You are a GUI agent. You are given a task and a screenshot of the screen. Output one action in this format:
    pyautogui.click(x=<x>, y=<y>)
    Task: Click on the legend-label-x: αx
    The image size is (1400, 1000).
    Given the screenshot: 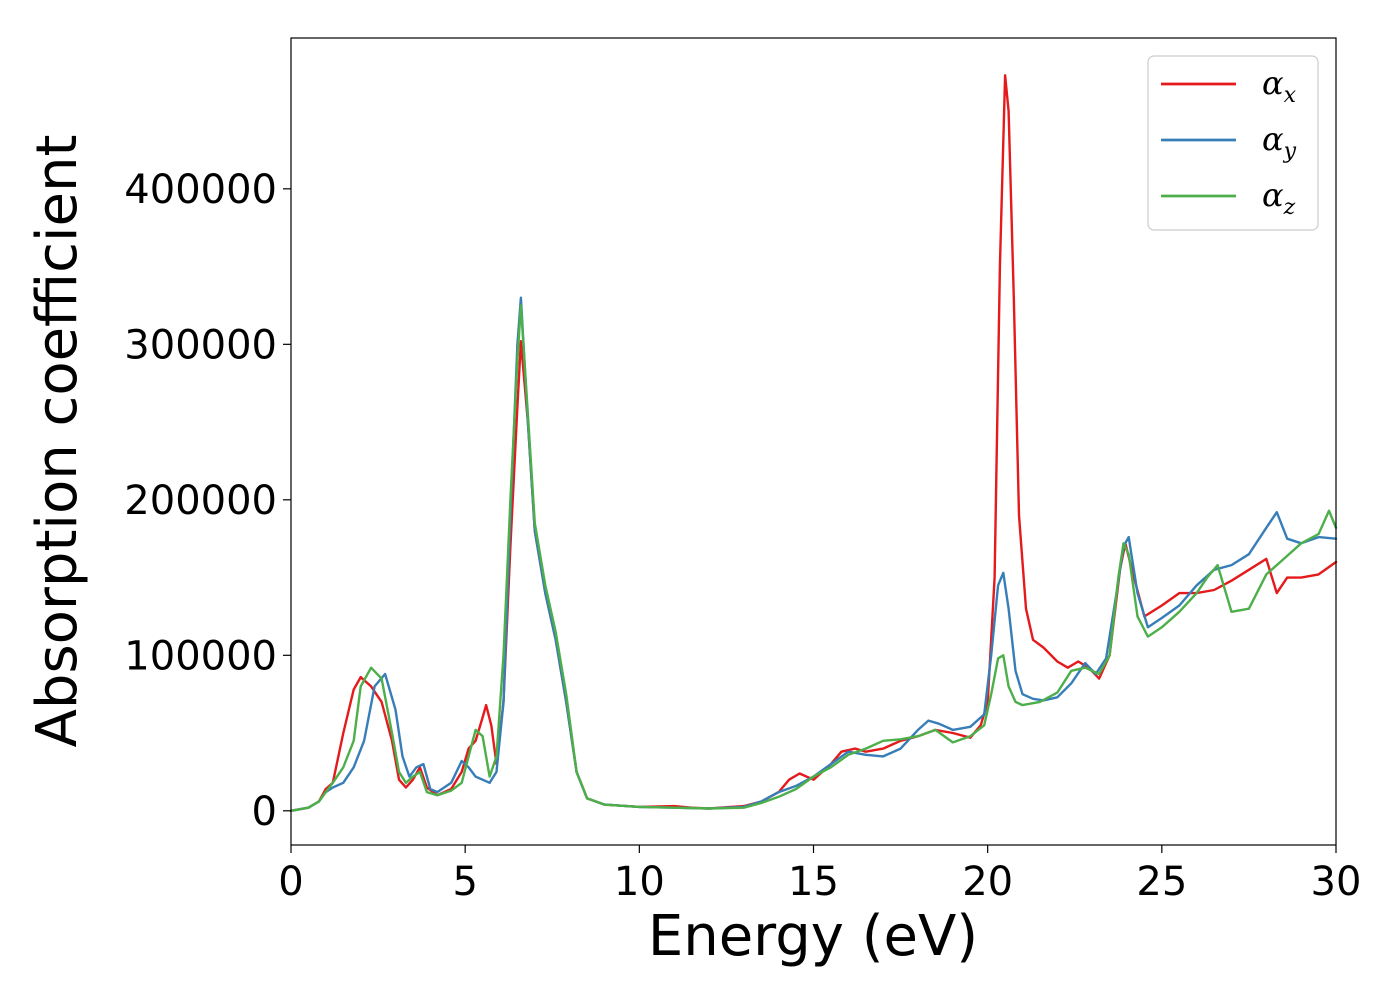 What is the action you would take?
    pyautogui.click(x=1279, y=86)
    